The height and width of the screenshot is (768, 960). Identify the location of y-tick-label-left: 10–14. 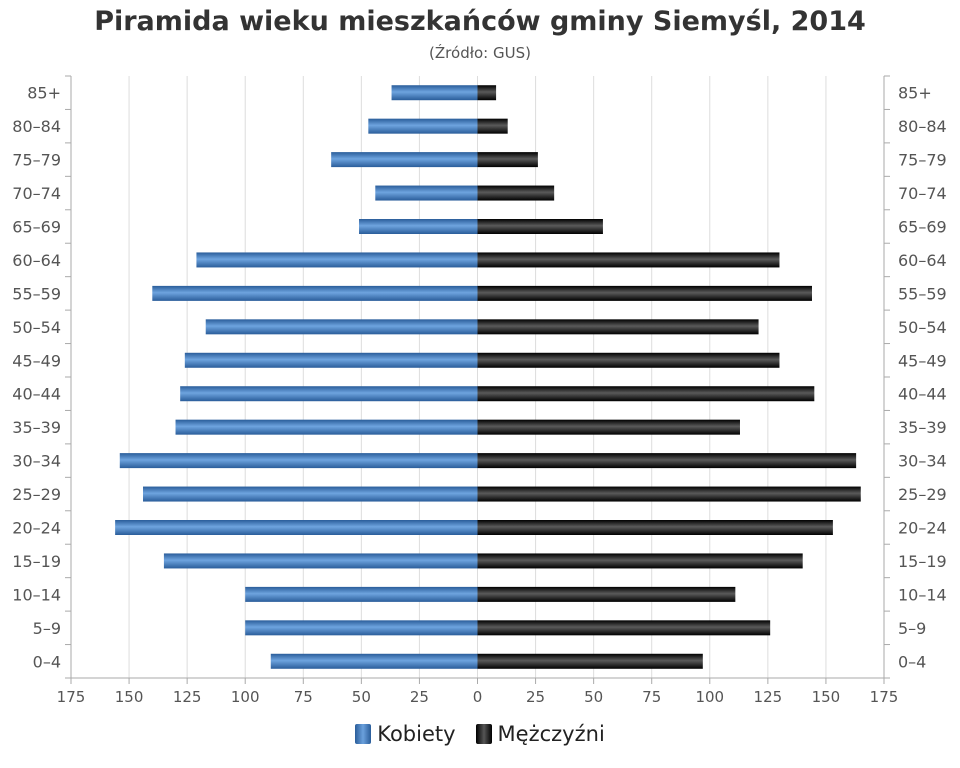
(36, 594).